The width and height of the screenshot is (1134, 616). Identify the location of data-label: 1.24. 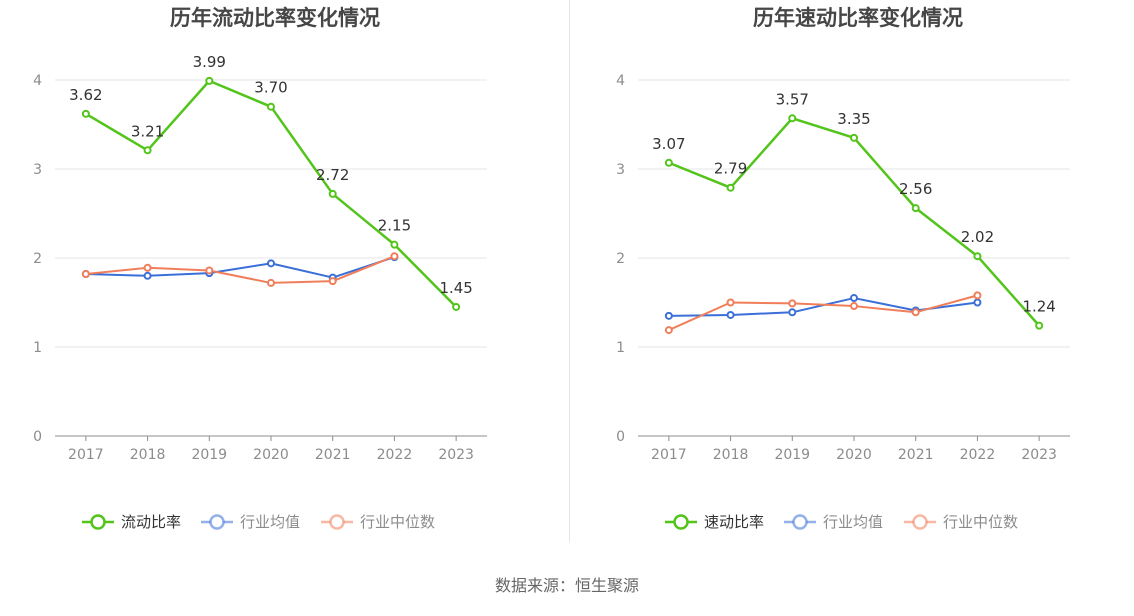
(1038, 307).